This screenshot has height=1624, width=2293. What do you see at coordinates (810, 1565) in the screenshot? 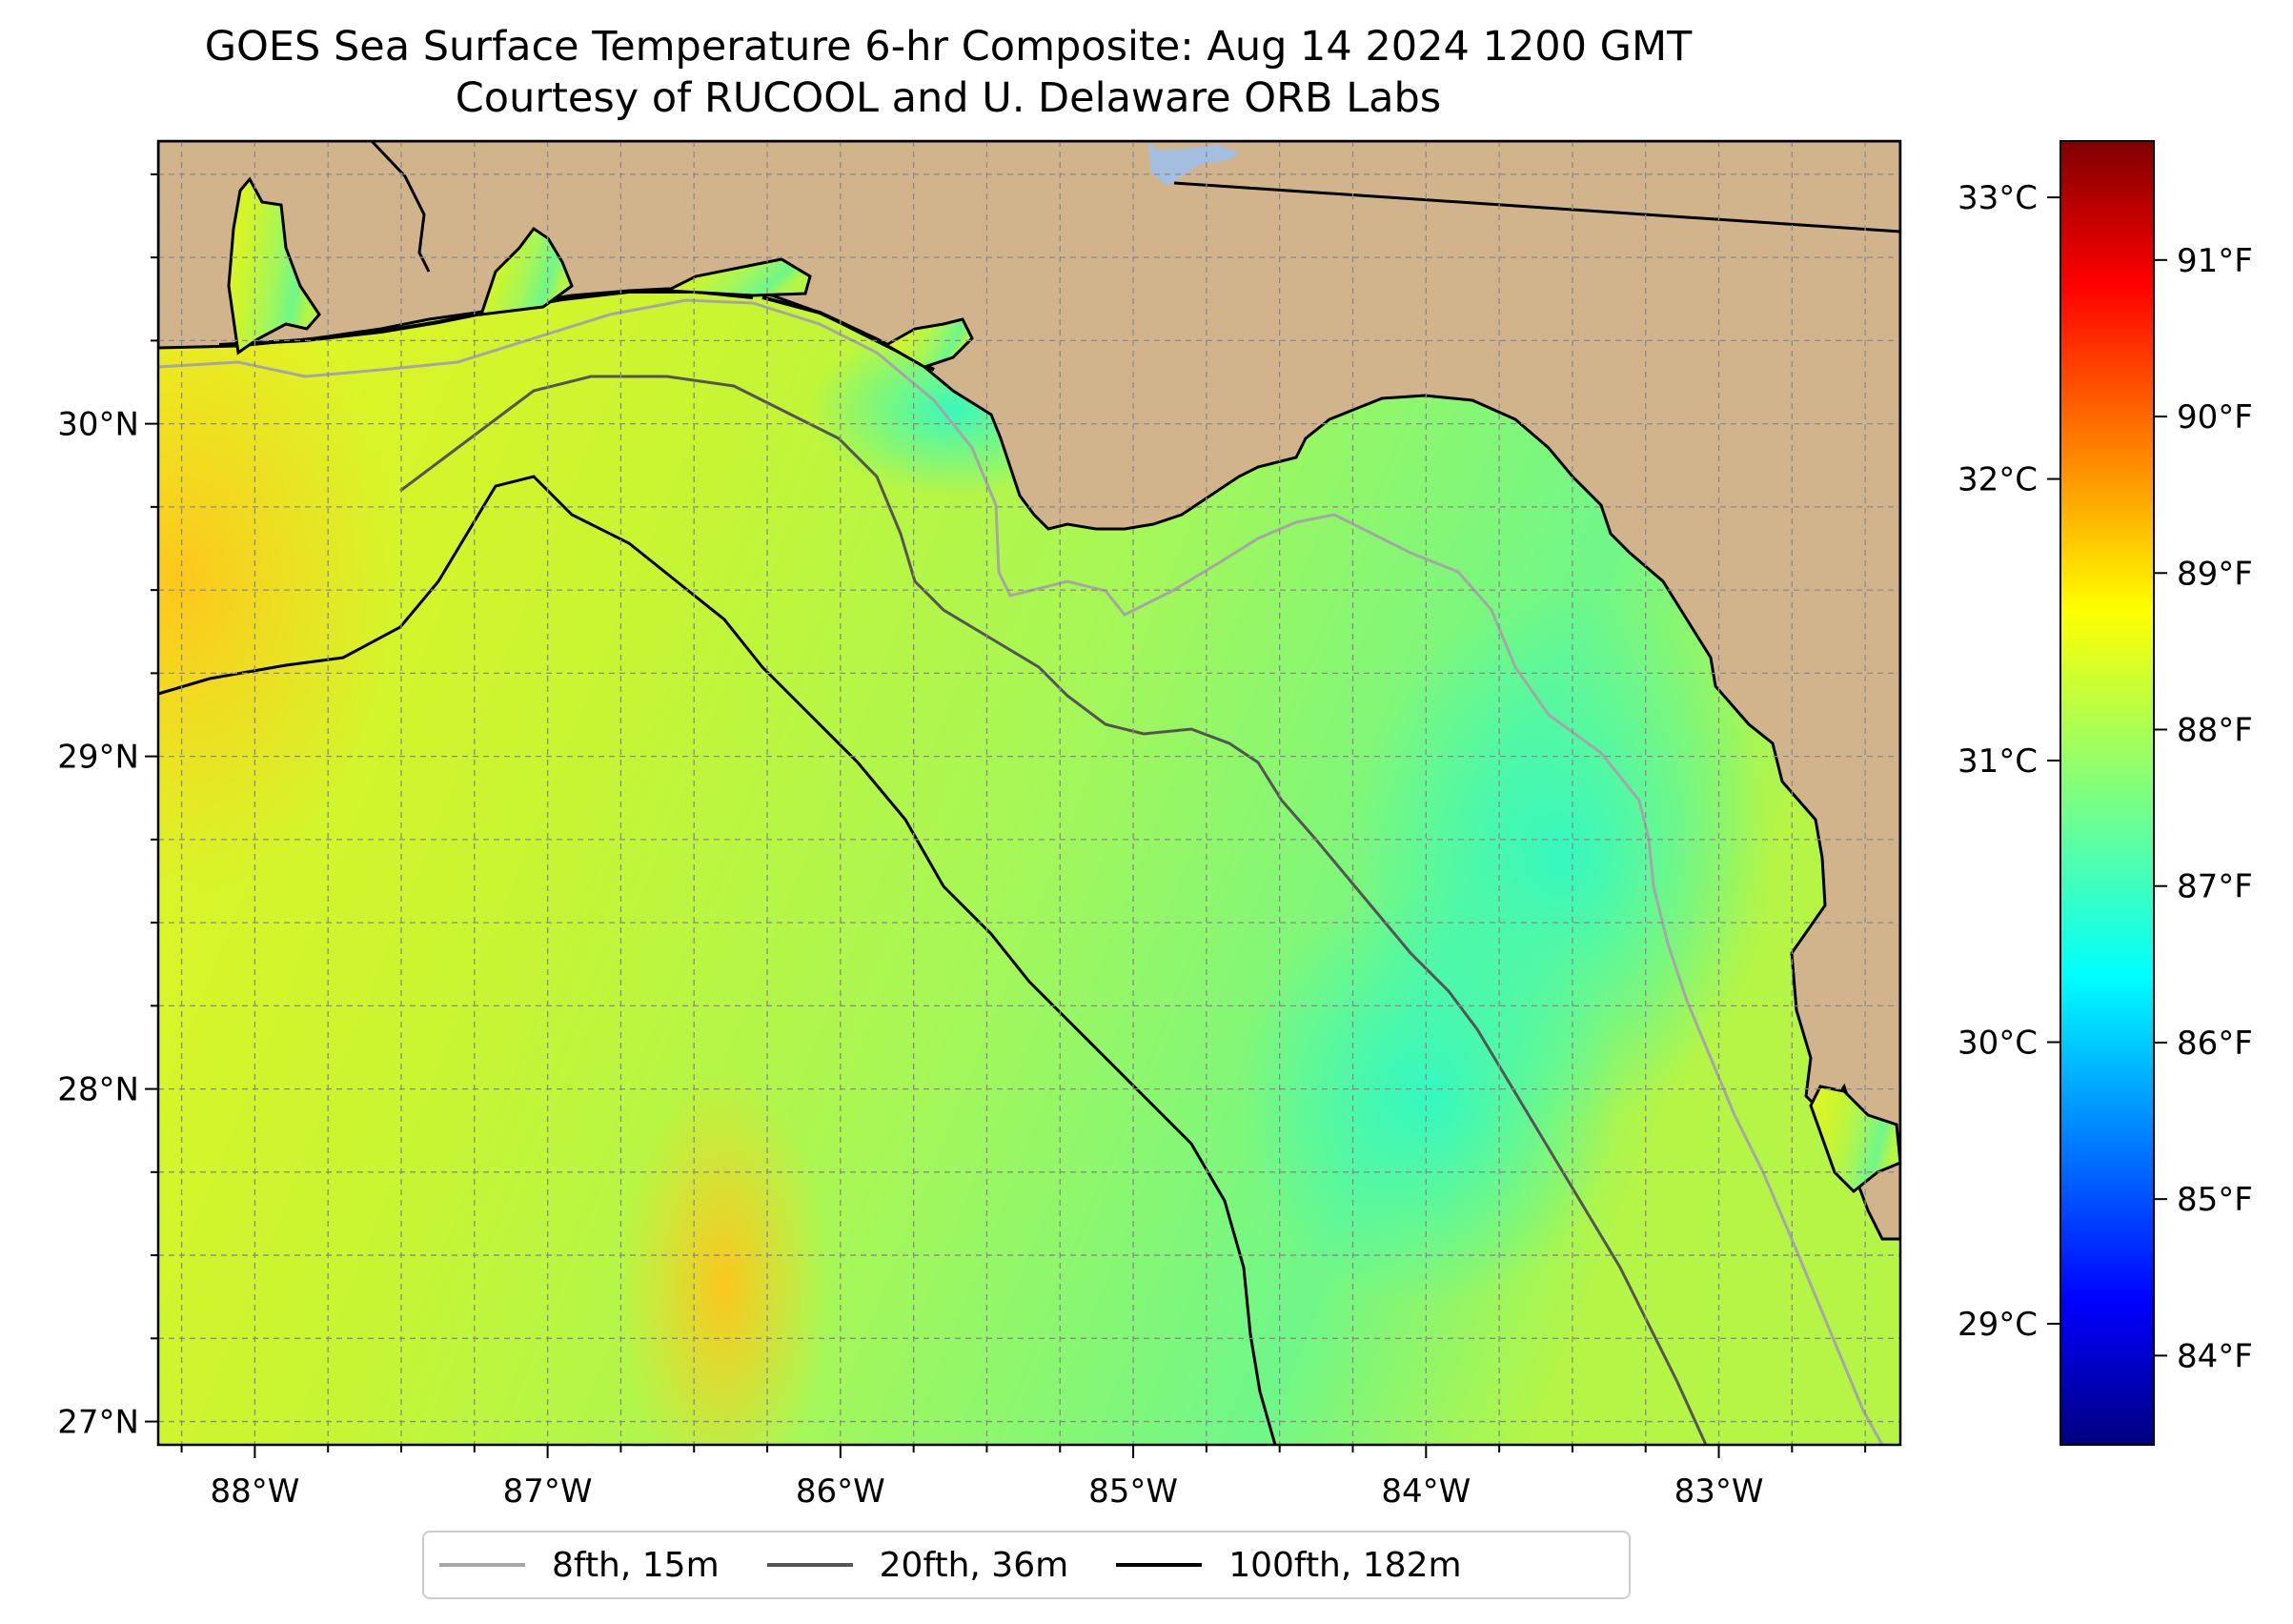
I see `legend-swatch-36m` at bounding box center [810, 1565].